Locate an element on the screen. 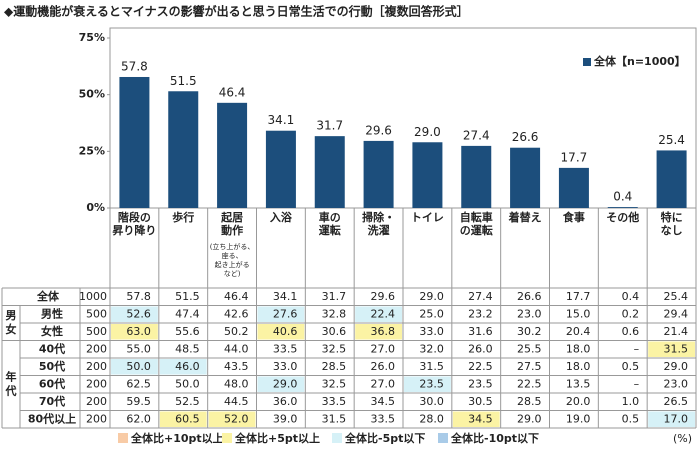 The height and width of the screenshot is (454, 700). value-label: 25.4 is located at coordinates (671, 140).